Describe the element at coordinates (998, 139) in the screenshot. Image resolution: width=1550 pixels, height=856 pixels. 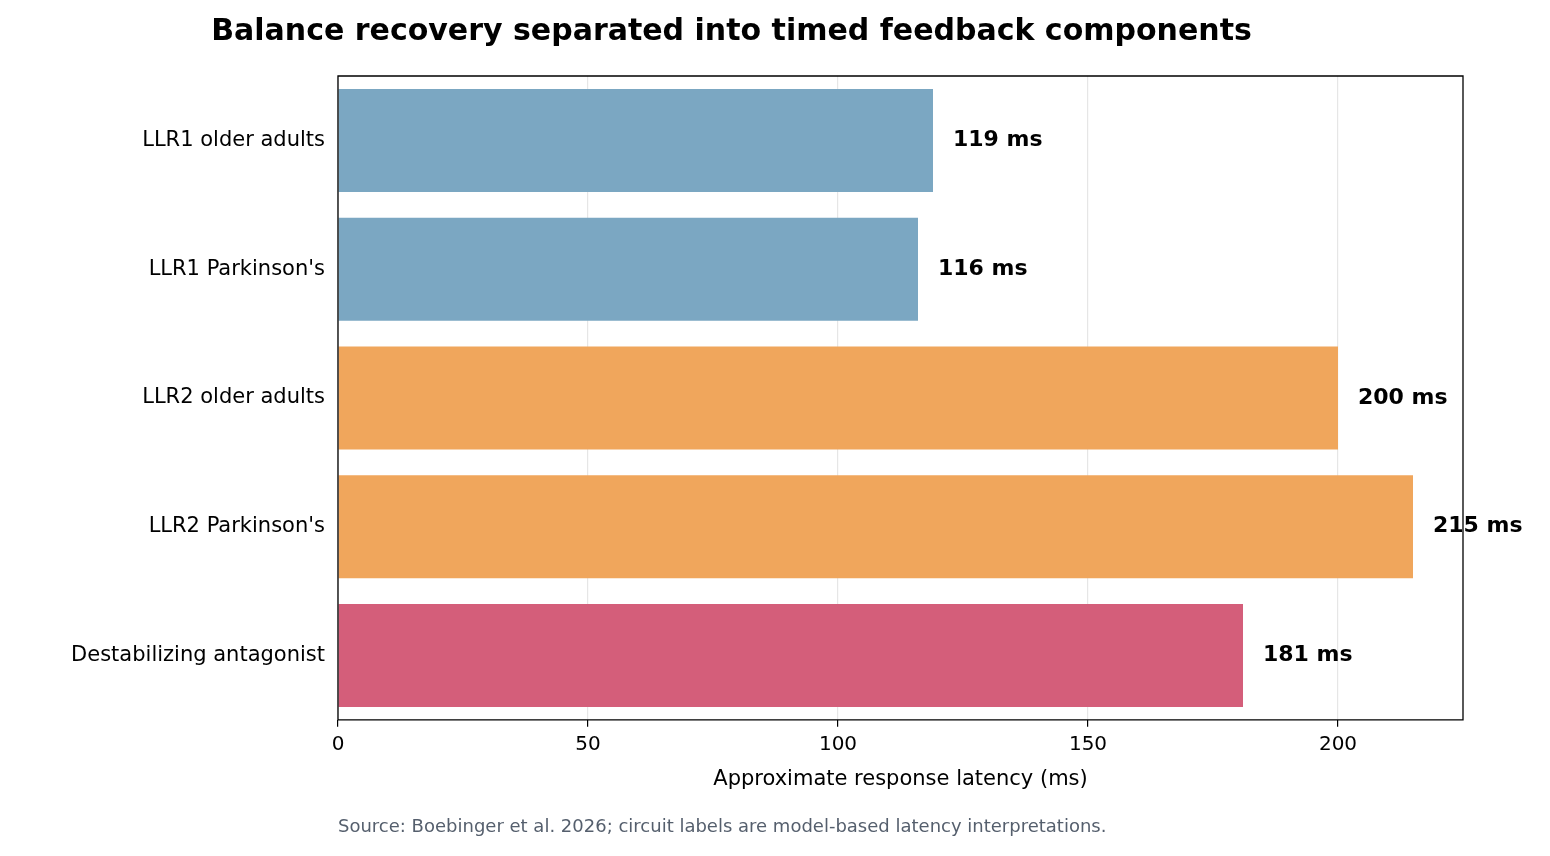
I see `data-label: 119 ms` at that location.